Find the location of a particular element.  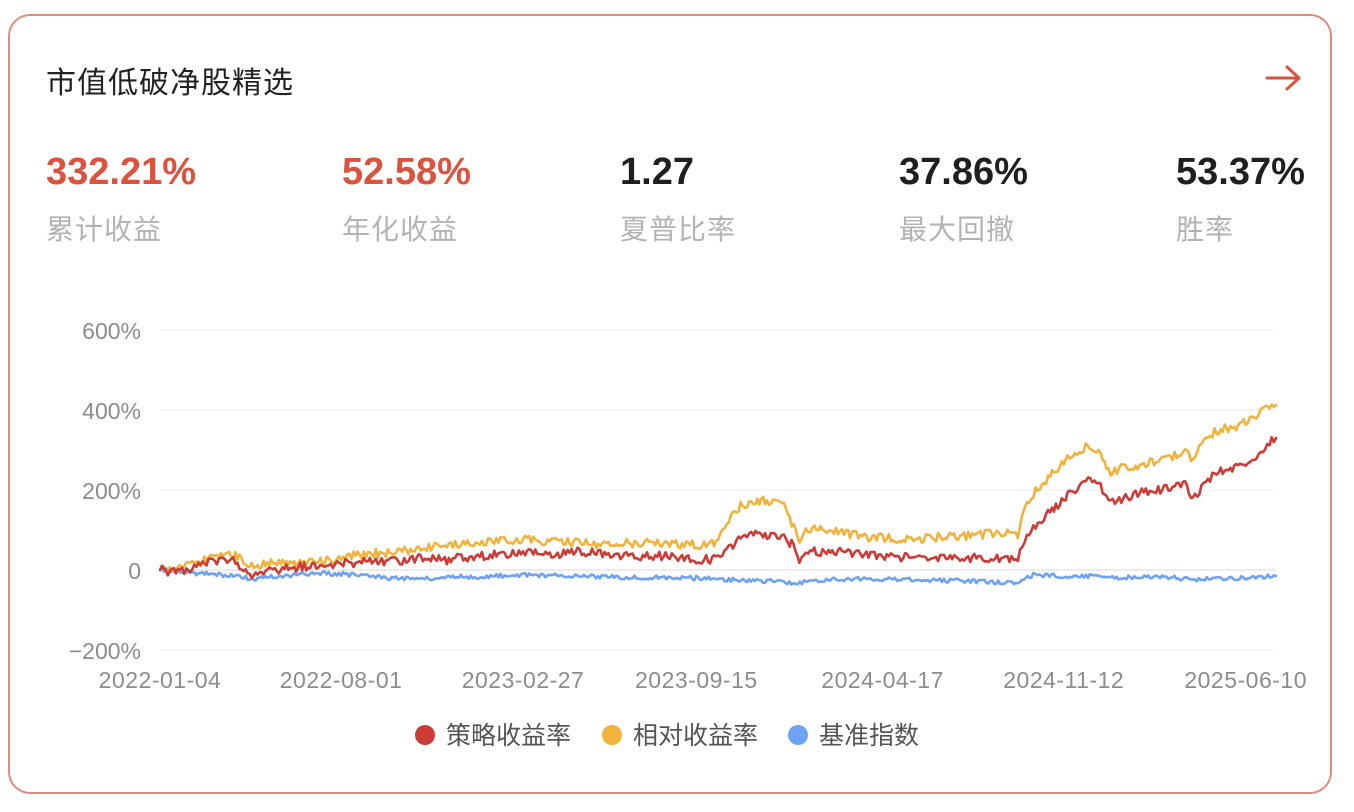

stat-label: 胜率 is located at coordinates (1205, 229).